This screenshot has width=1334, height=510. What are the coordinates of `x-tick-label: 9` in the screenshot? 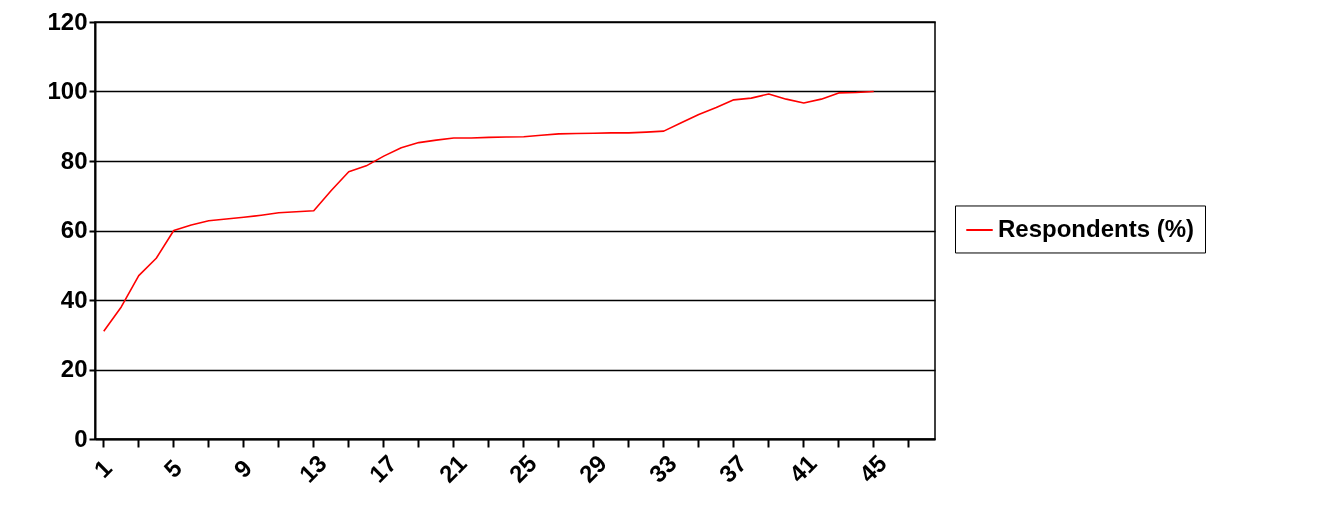 It's located at (242, 468).